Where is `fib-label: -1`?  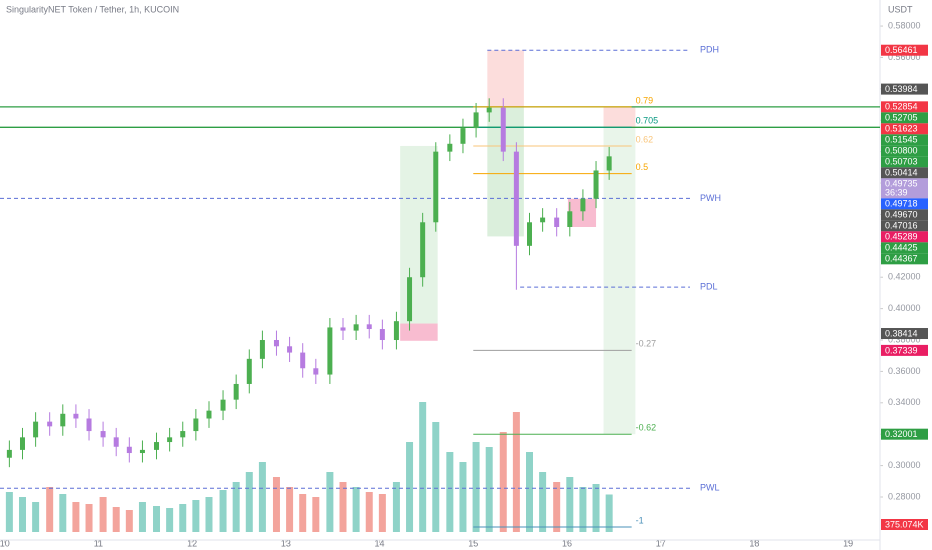 fib-label: -1 is located at coordinates (640, 520).